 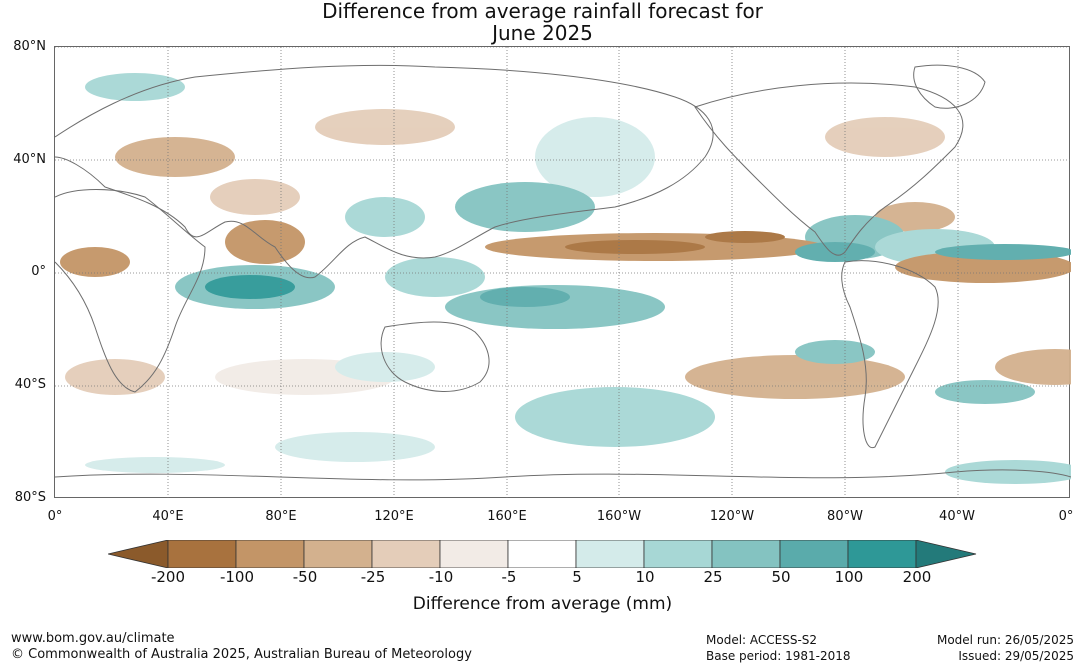 What do you see at coordinates (509, 577) in the screenshot?
I see `colorbar-tick-label: -5` at bounding box center [509, 577].